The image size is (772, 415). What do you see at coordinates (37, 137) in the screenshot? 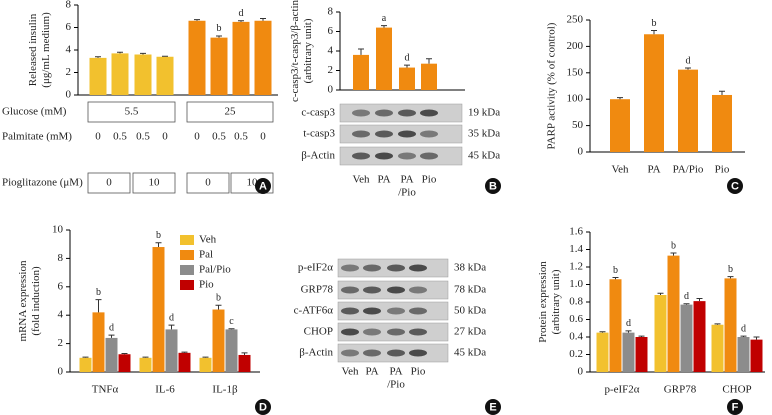
I see `table-row-label: Palmitate (mM)` at bounding box center [37, 137].